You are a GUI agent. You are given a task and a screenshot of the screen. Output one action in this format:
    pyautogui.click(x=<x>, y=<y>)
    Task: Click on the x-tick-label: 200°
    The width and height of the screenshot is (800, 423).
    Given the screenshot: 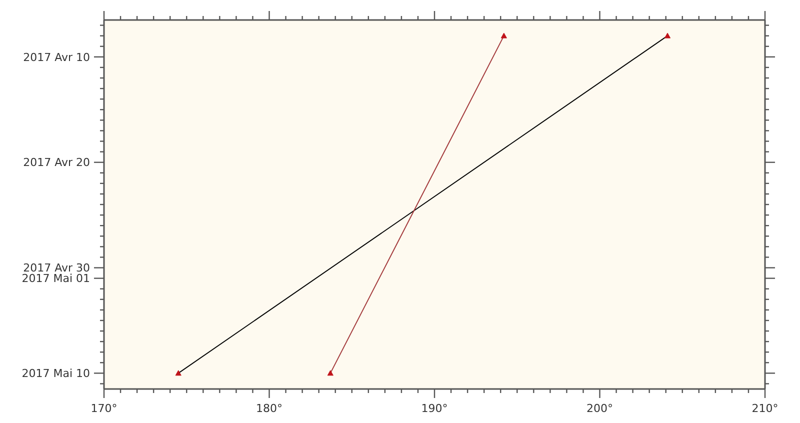 What is the action you would take?
    pyautogui.click(x=599, y=408)
    